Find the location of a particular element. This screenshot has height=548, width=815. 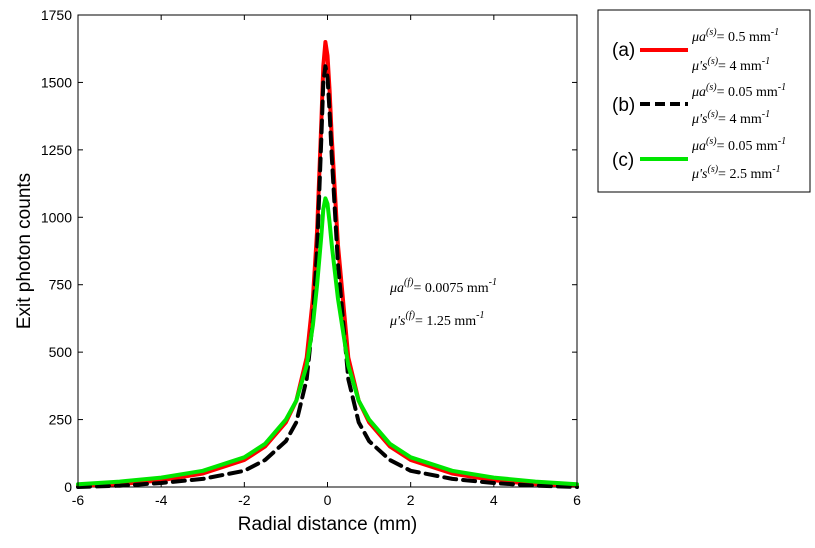

annotation-mu-a-symbol: μa is located at coordinates (396, 288).